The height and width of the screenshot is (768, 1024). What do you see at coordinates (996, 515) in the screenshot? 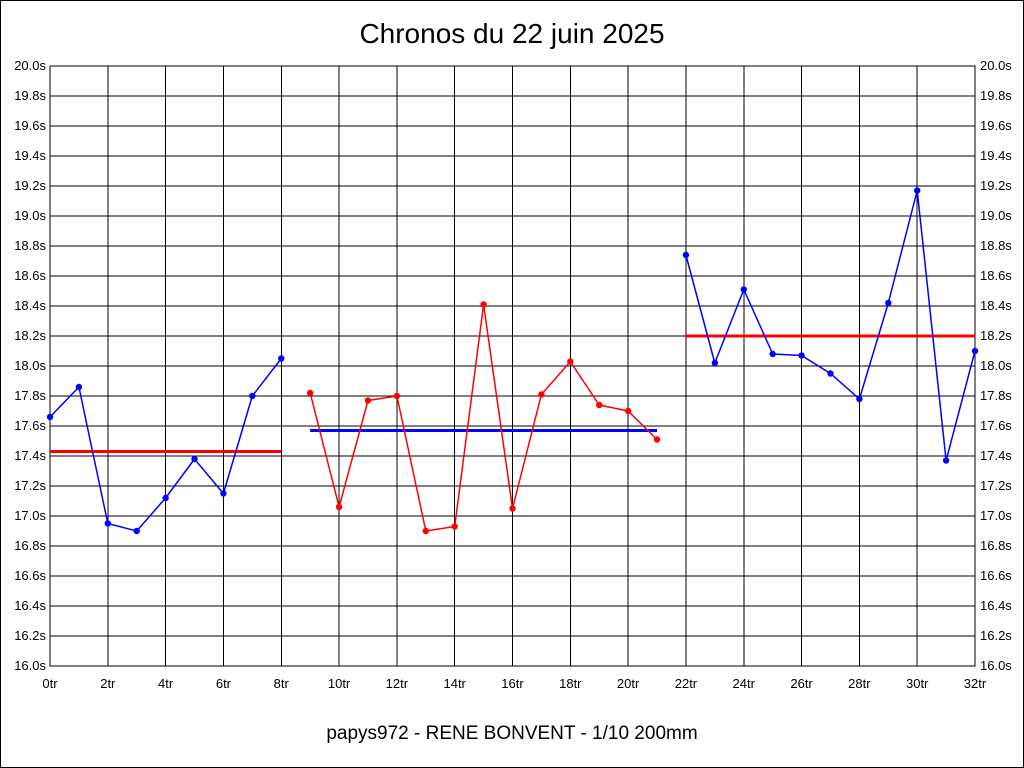
I see `y-tick-label-right: 17.0s` at bounding box center [996, 515].